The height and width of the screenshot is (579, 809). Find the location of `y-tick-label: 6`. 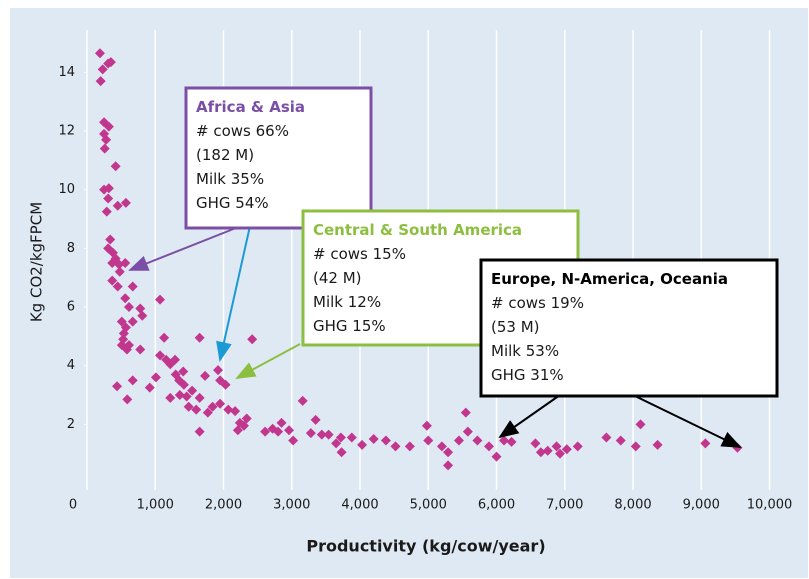

y-tick-label: 6 is located at coordinates (71, 307).